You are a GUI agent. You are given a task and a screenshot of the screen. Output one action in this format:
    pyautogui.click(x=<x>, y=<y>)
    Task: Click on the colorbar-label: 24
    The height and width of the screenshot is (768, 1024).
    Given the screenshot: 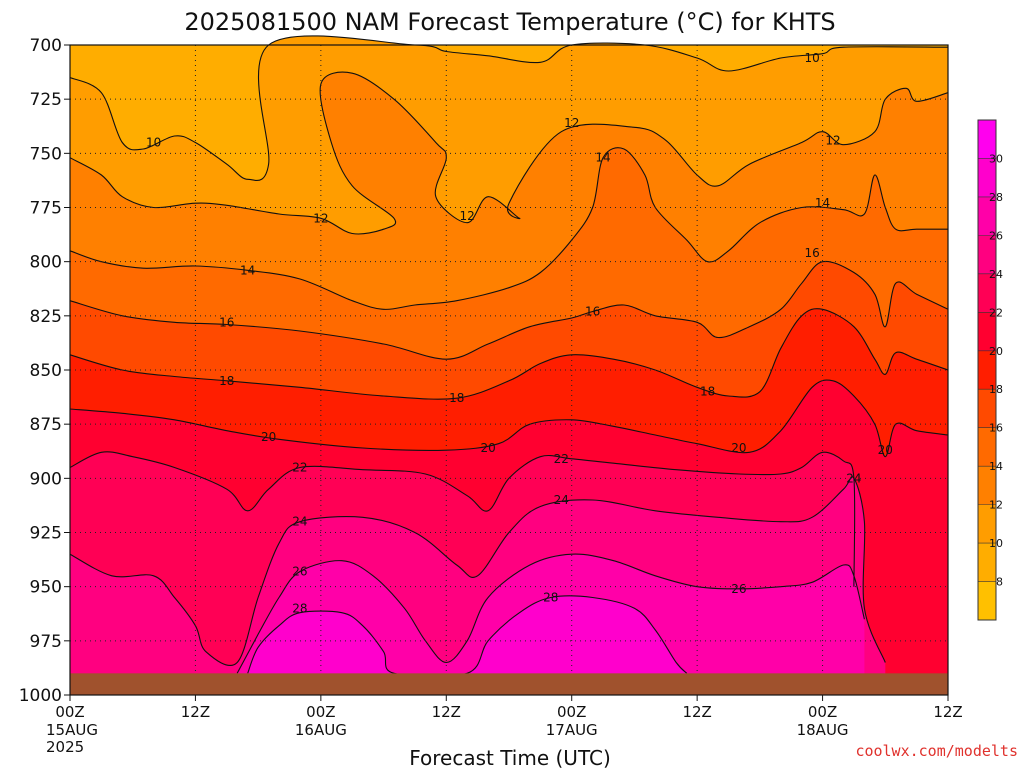 What is the action you would take?
    pyautogui.click(x=996, y=274)
    